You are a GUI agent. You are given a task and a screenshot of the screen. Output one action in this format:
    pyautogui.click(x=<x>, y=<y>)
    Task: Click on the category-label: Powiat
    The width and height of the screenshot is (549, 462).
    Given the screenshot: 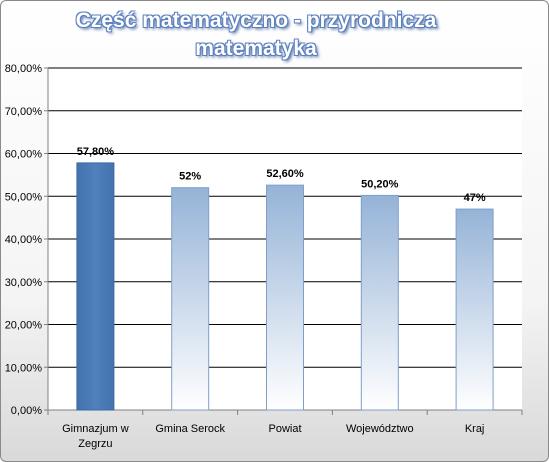 What is the action you would take?
    pyautogui.click(x=284, y=429)
    